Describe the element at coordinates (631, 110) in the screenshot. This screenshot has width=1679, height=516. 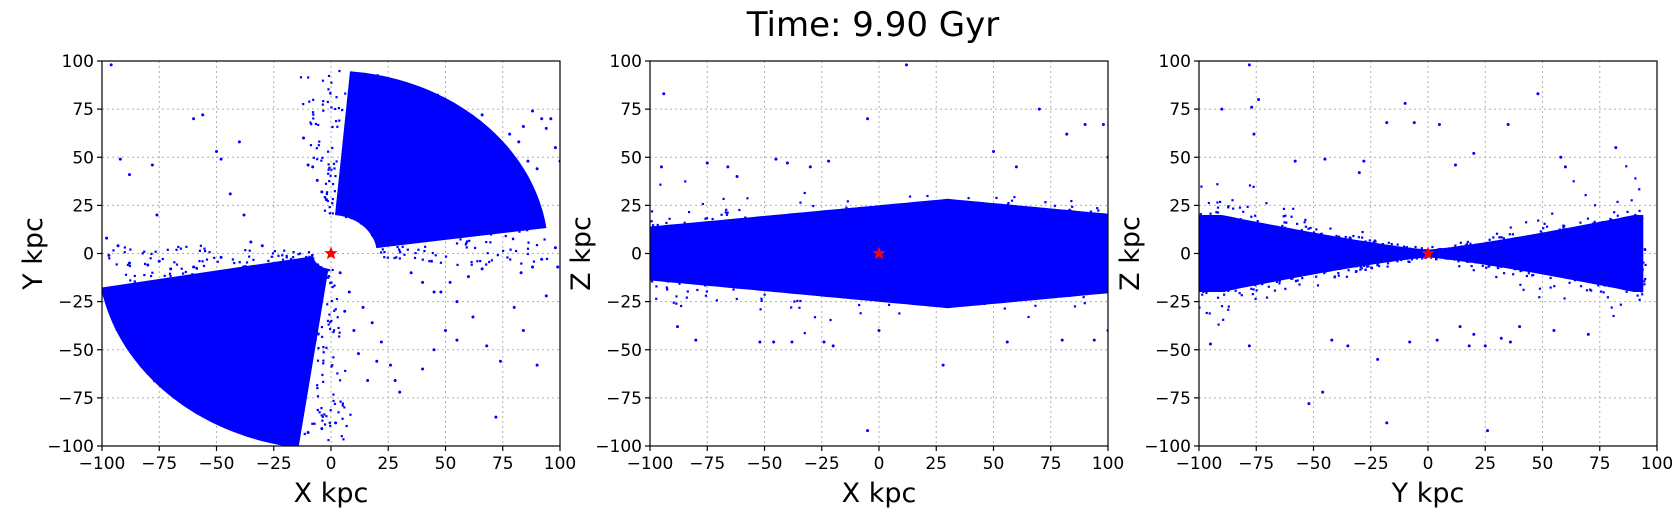
I see `y-tick-label: 75` at that location.